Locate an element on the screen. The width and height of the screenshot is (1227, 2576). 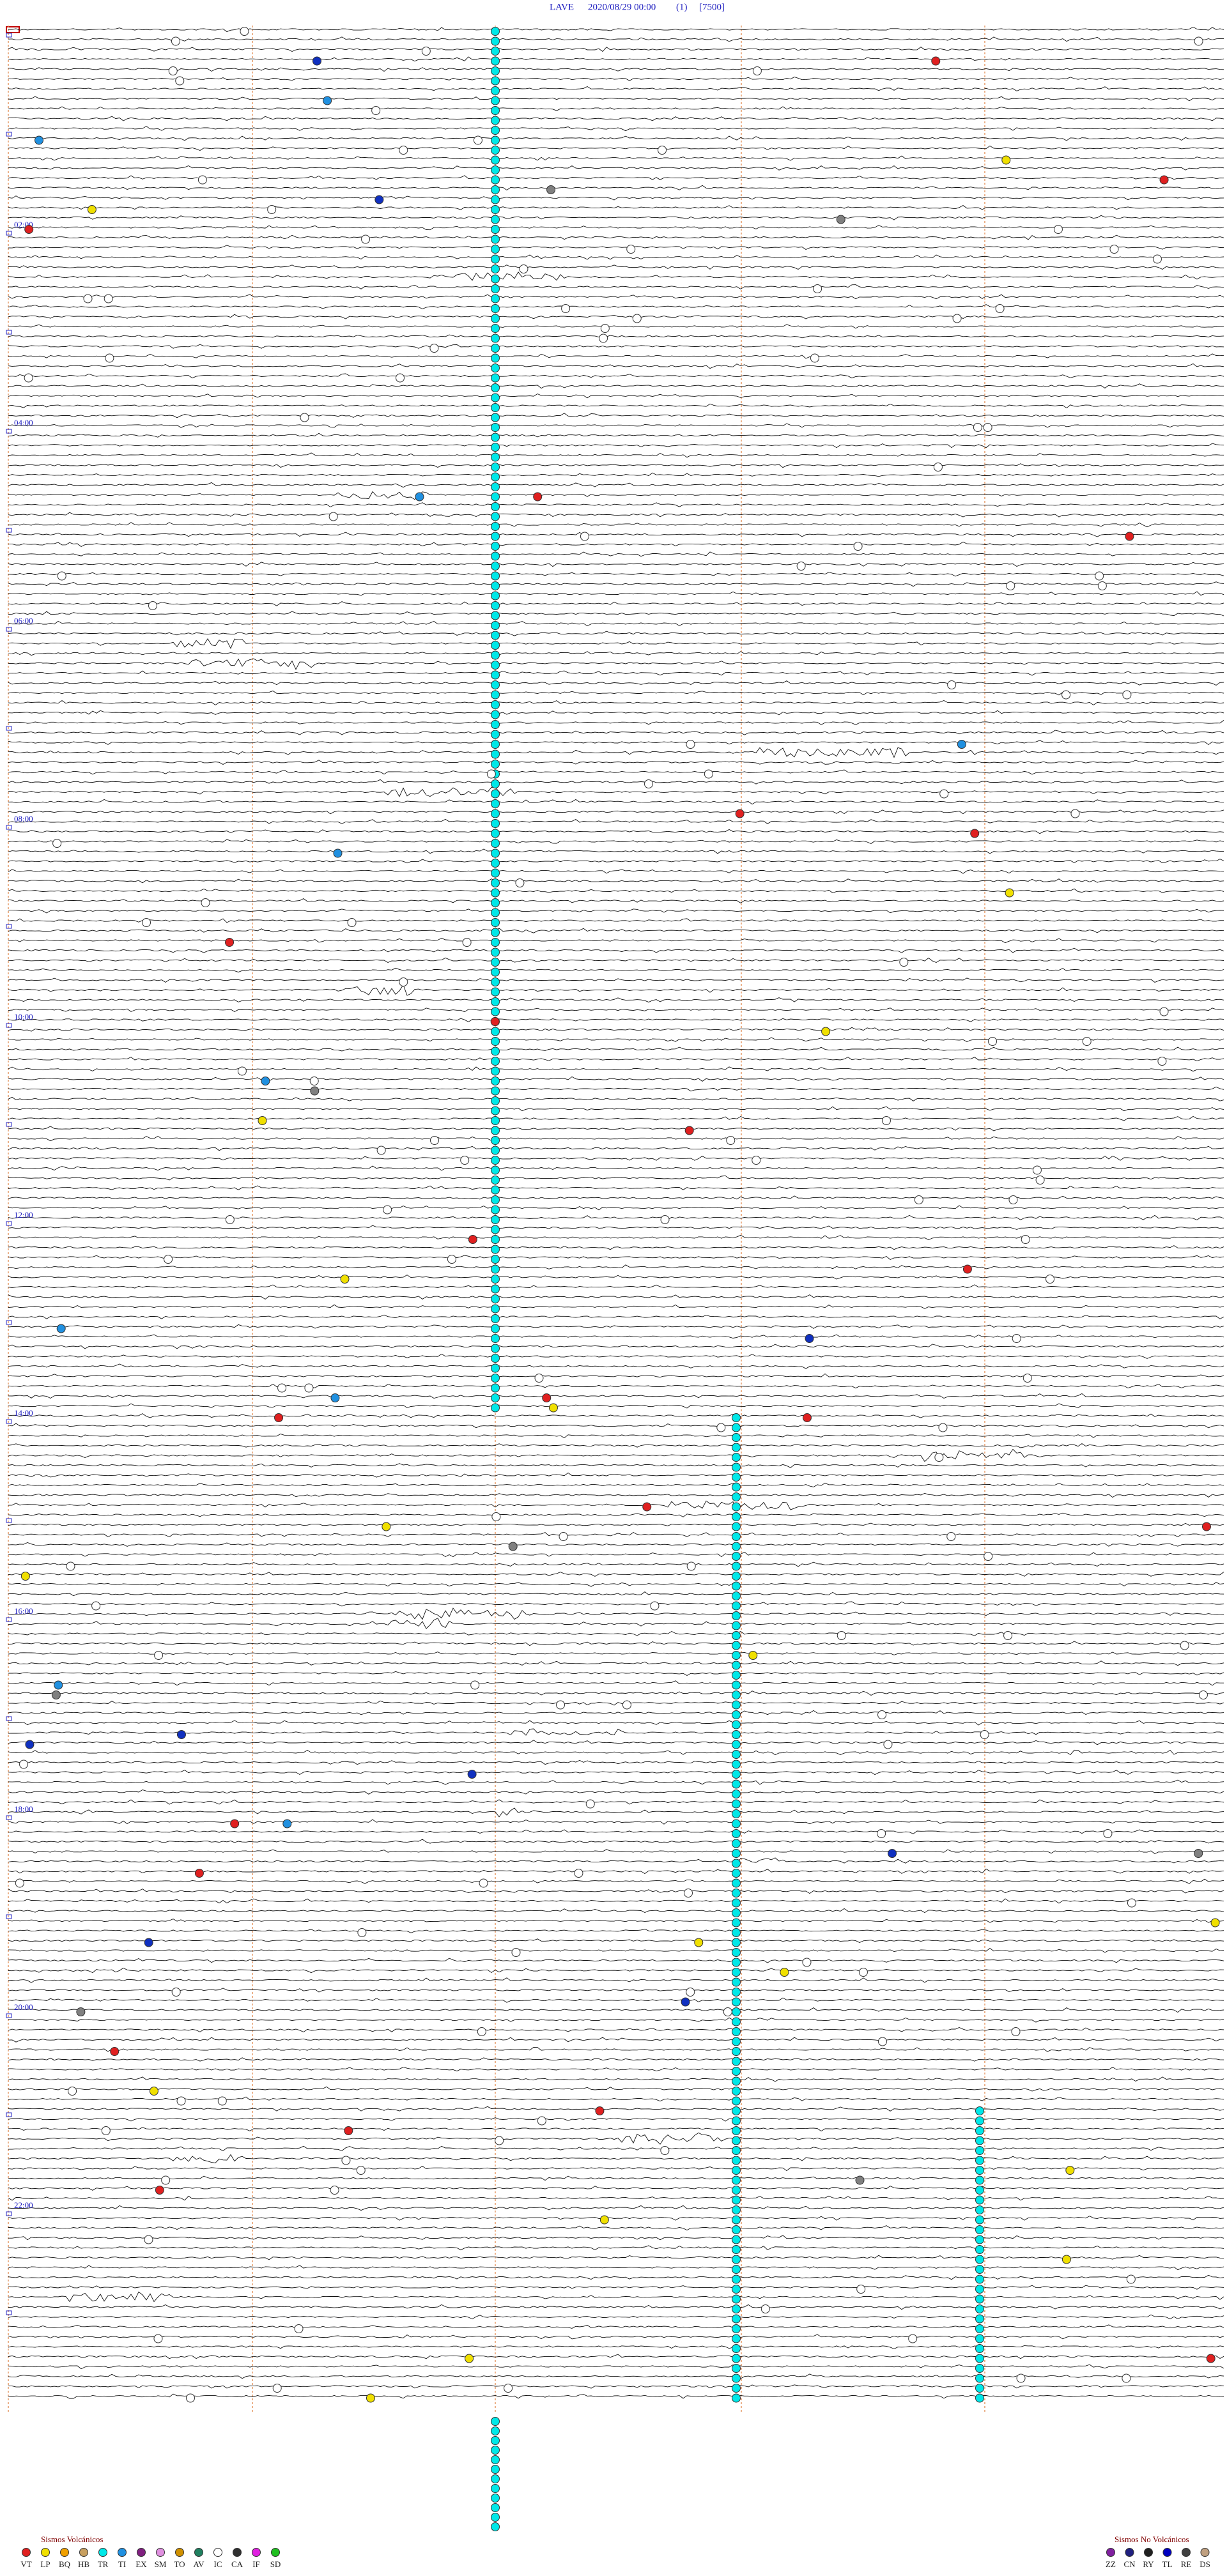
hour-label: 16:00 is located at coordinates (23, 1611).